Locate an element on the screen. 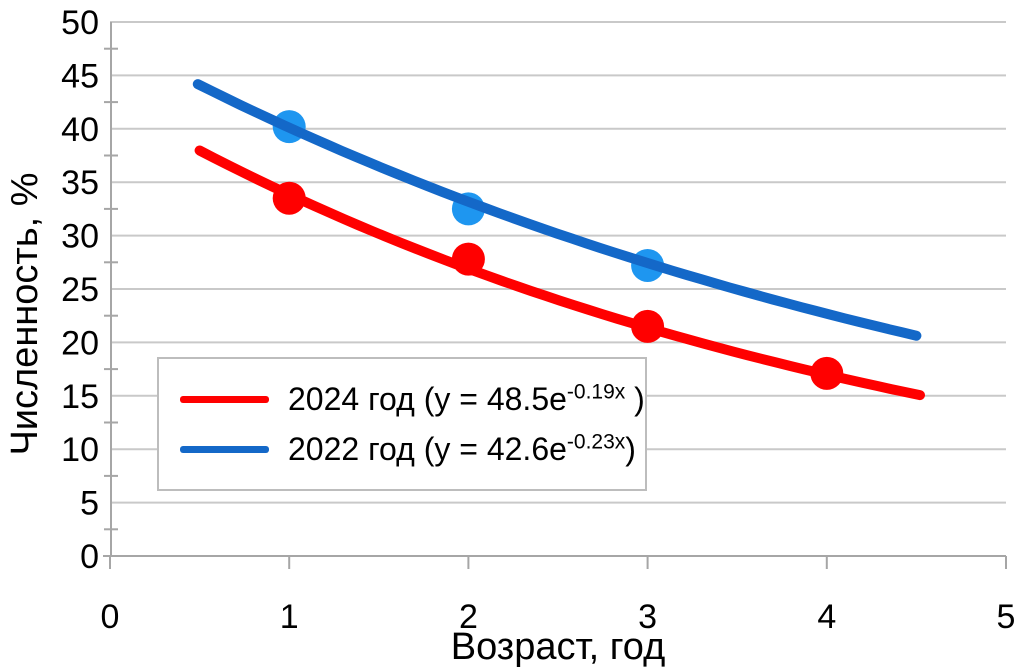  legend-label-2024: 2024 год (y = 48.5e-0.19x ) is located at coordinates (466, 399).